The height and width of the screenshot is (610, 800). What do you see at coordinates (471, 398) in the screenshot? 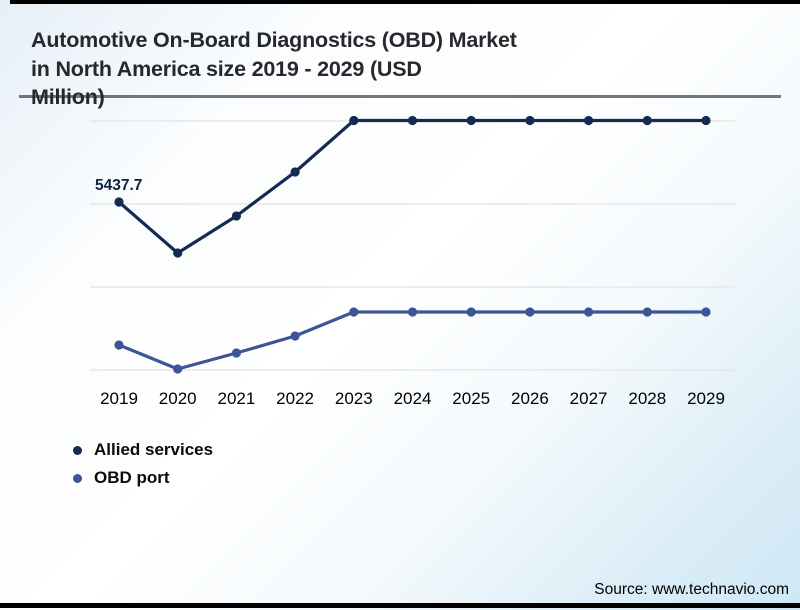
I see `x-axis-label: 2025` at bounding box center [471, 398].